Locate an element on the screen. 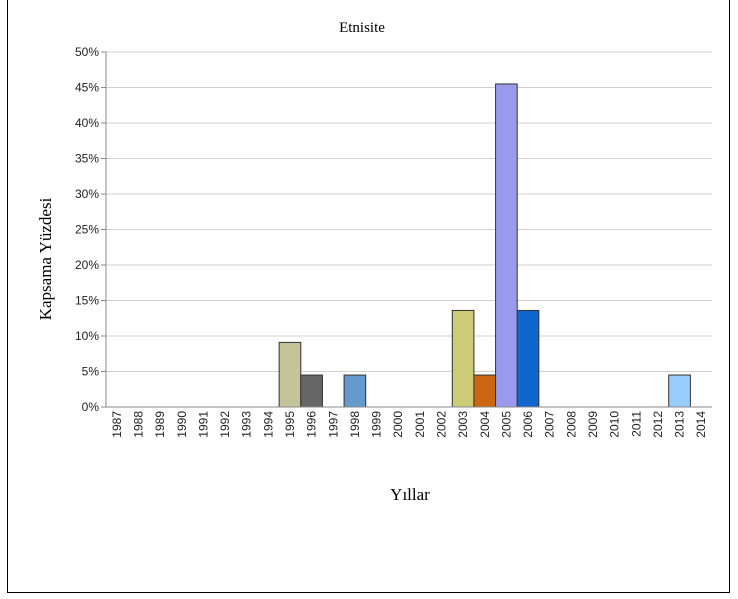 The width and height of the screenshot is (738, 599). x-tick-label: 1989 is located at coordinates (160, 424).